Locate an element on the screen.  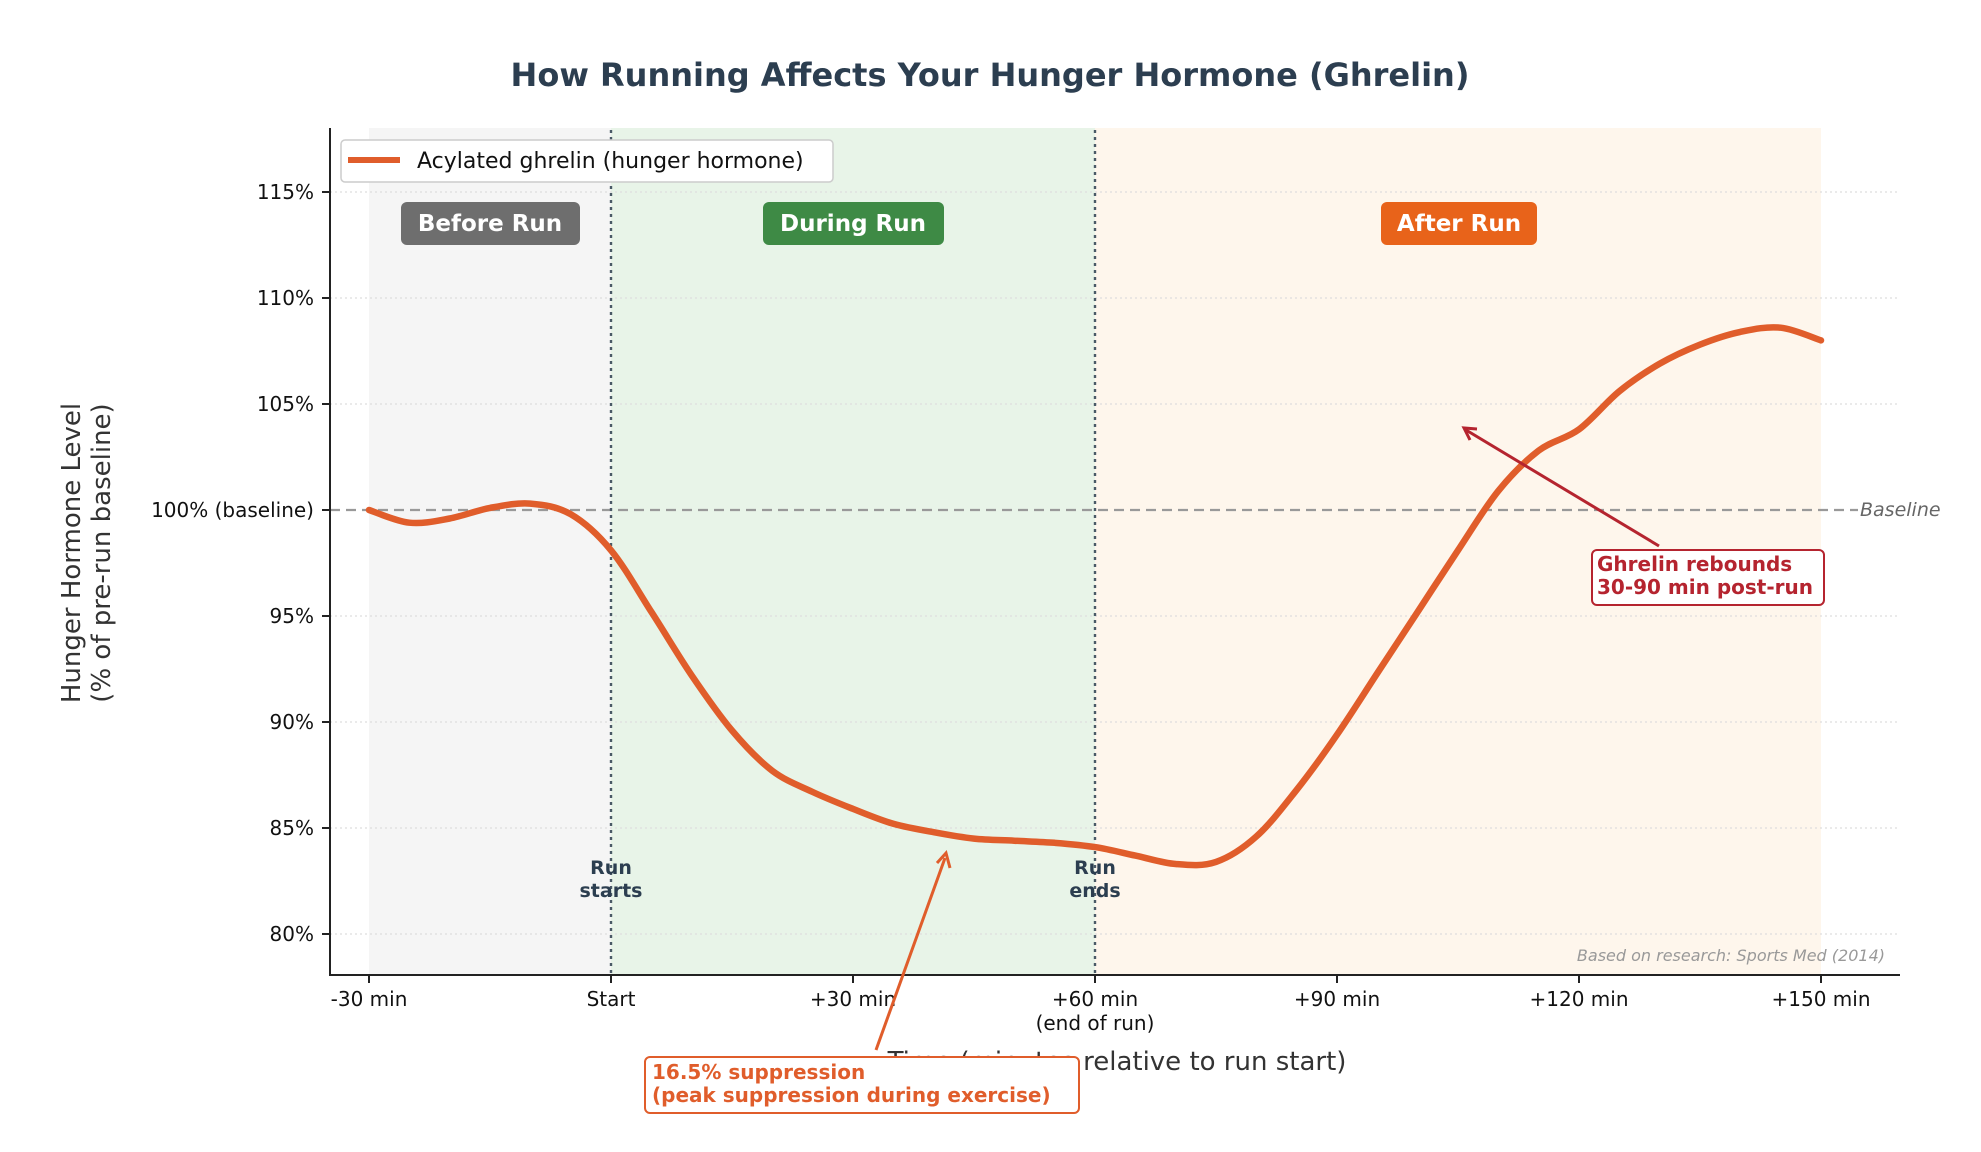
svg-text: +150 min is located at coordinates (1820, 999).